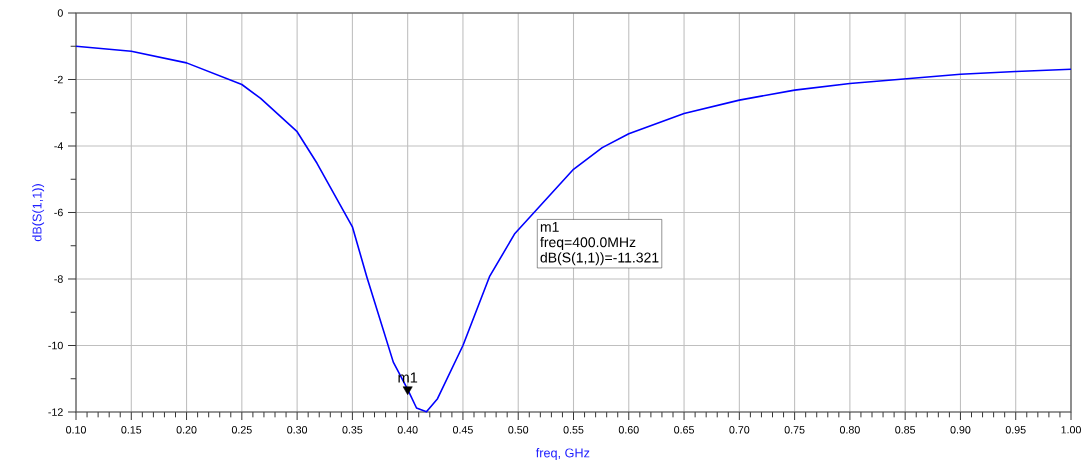  Describe the element at coordinates (55, 345) in the screenshot. I see `y-tick-label: -10` at that location.